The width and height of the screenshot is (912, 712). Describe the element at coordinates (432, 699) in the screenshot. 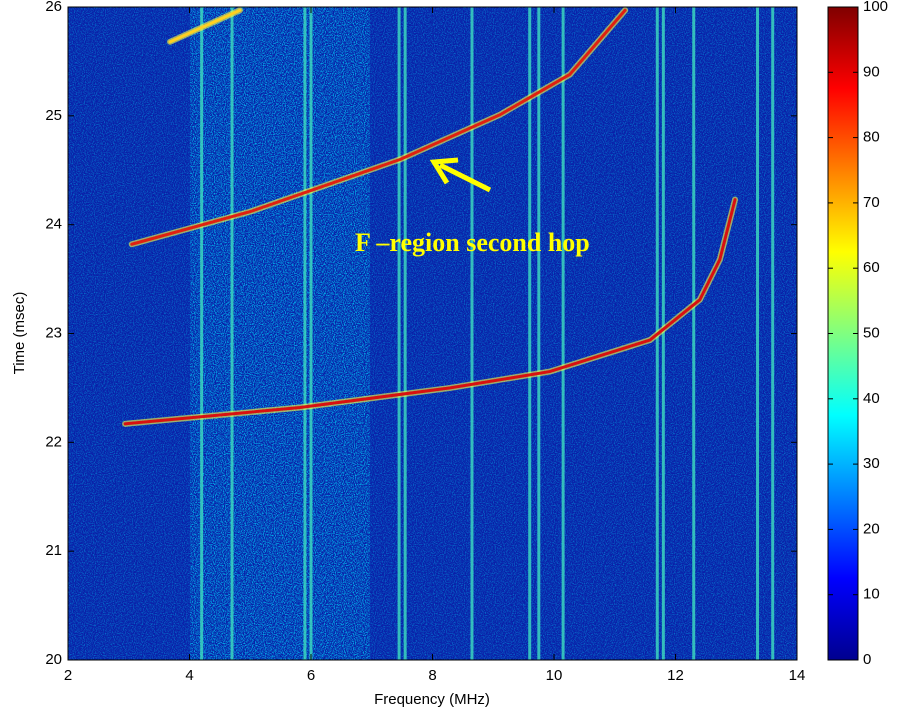

I see `x-axis-label: Frequency (MHz)` at that location.